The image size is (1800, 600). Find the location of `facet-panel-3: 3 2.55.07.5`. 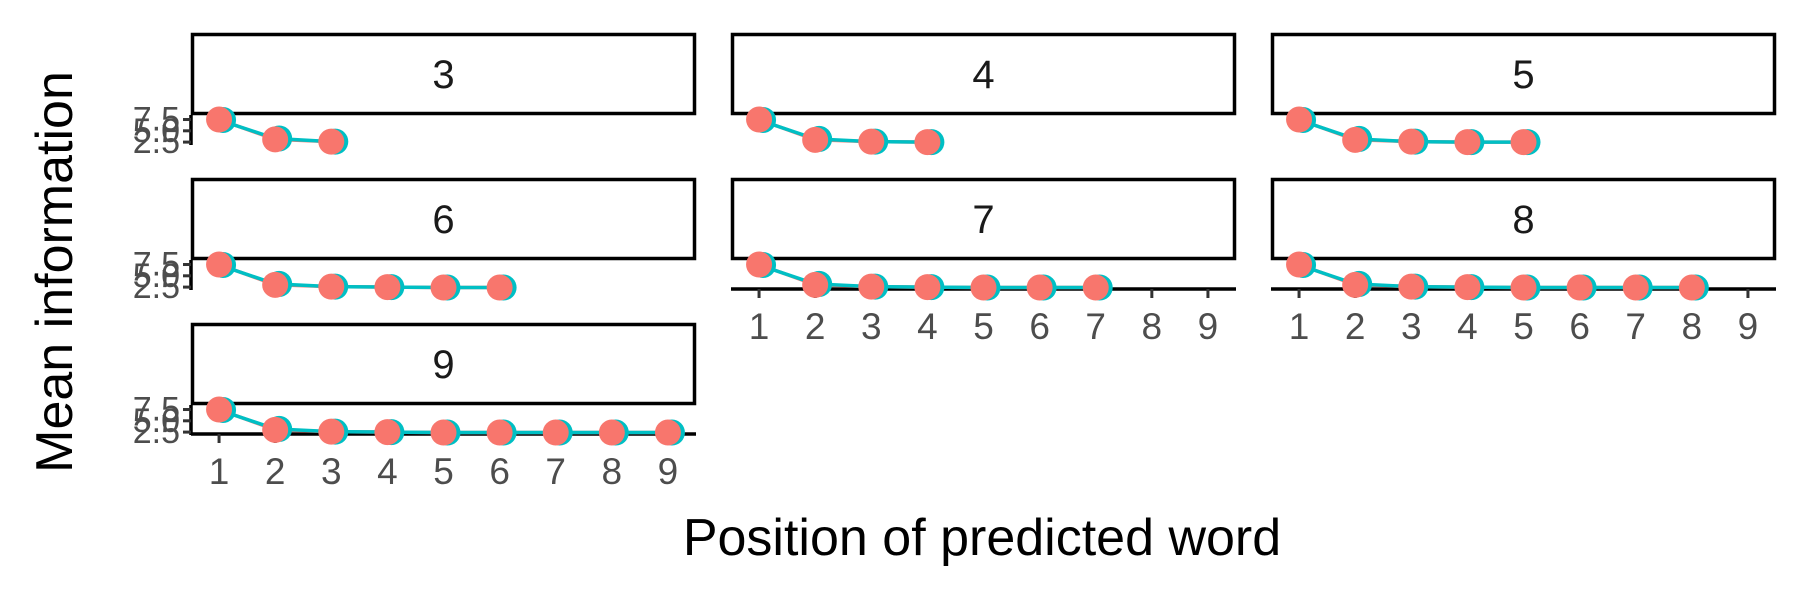

facet-panel-3: 3 2.55.07.5 is located at coordinates (415, 96).